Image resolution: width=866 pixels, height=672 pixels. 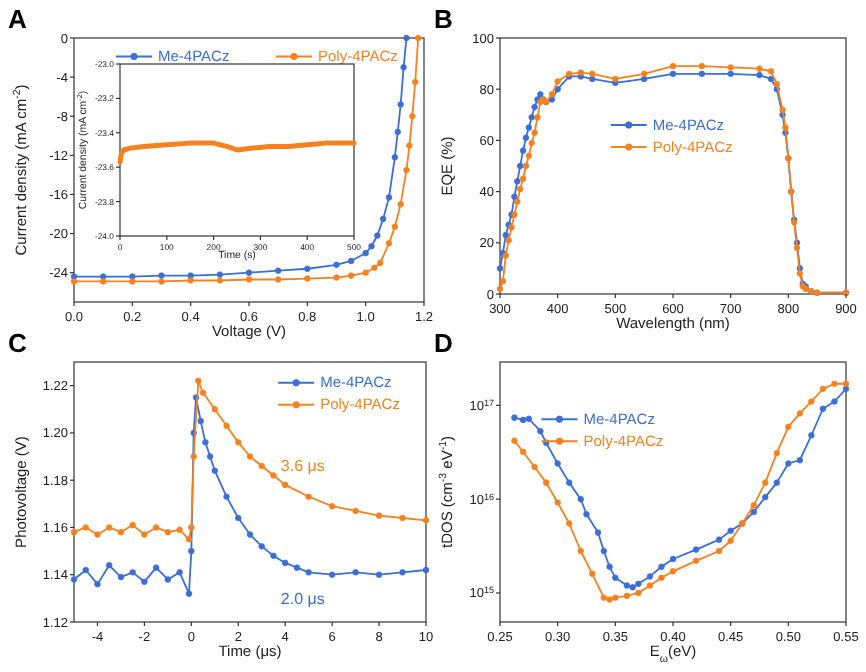 What do you see at coordinates (443, 19) in the screenshot?
I see `chart-title: B` at bounding box center [443, 19].